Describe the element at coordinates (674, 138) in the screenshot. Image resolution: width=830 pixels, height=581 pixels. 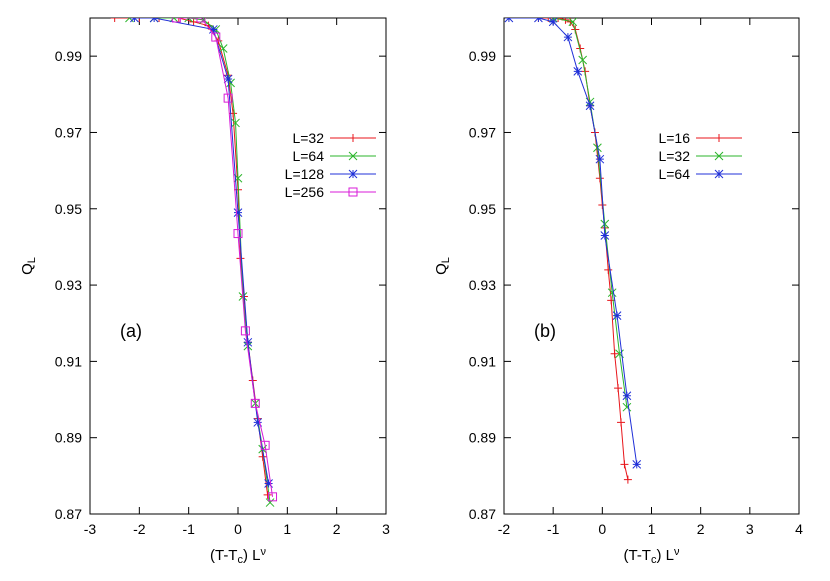
I see `legend-label: L=16` at that location.